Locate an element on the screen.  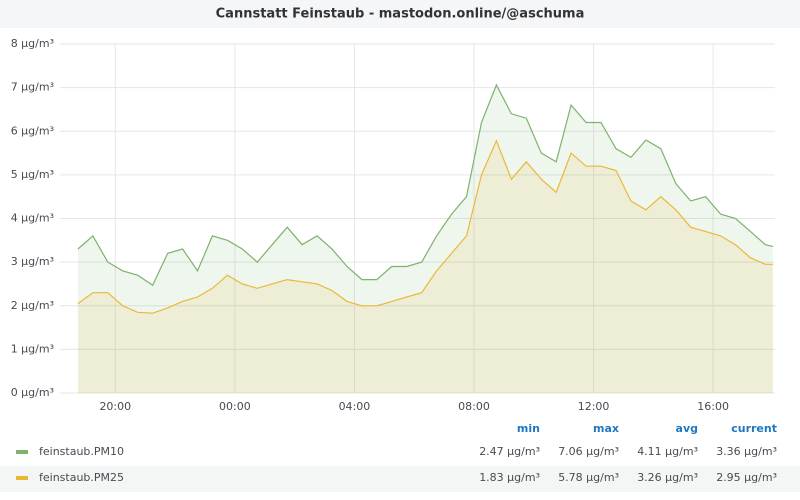
legend-row-stripe is located at coordinates (400, 479).